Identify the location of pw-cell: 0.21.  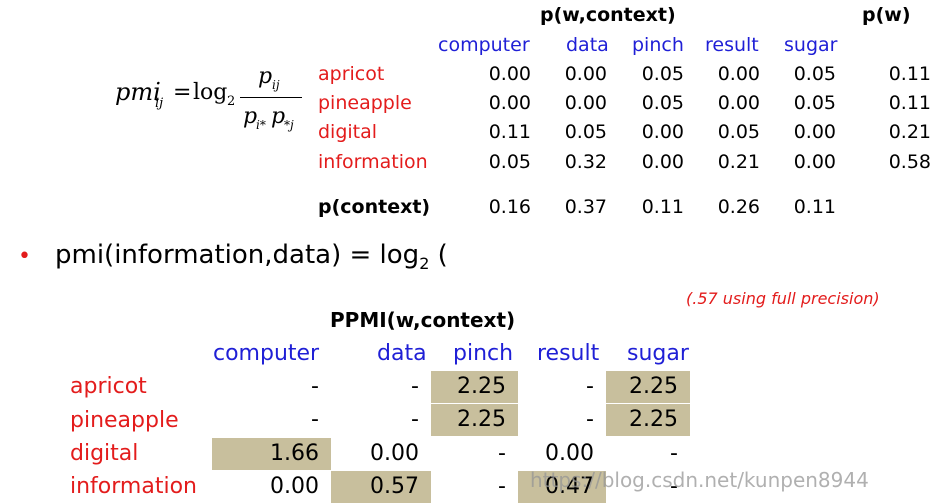
(909, 132).